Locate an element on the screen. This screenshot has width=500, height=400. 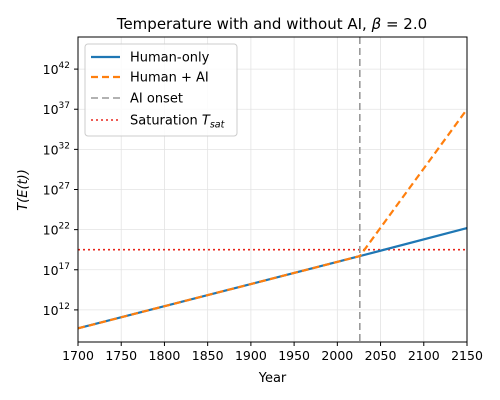
x-tick-label: 2150 is located at coordinates (467, 355).